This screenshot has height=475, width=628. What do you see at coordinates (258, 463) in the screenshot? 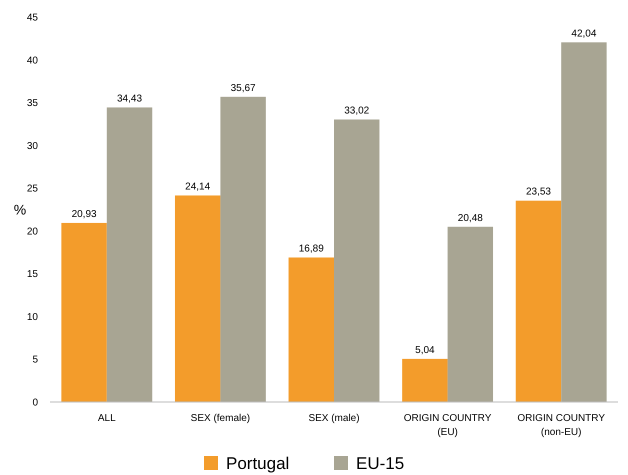
I see `legend-label: Portugal` at bounding box center [258, 463].